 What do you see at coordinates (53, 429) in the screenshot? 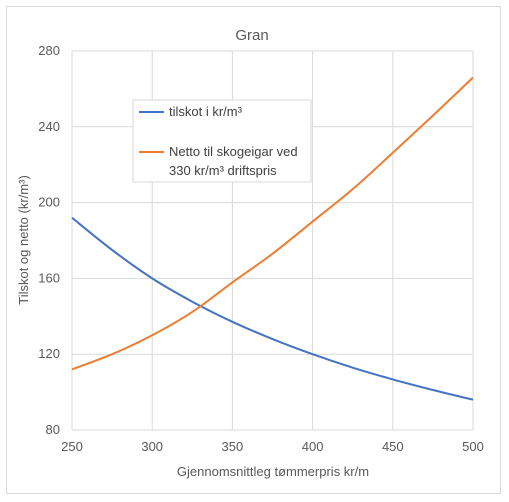
I see `y-tick-label: 80` at bounding box center [53, 429].